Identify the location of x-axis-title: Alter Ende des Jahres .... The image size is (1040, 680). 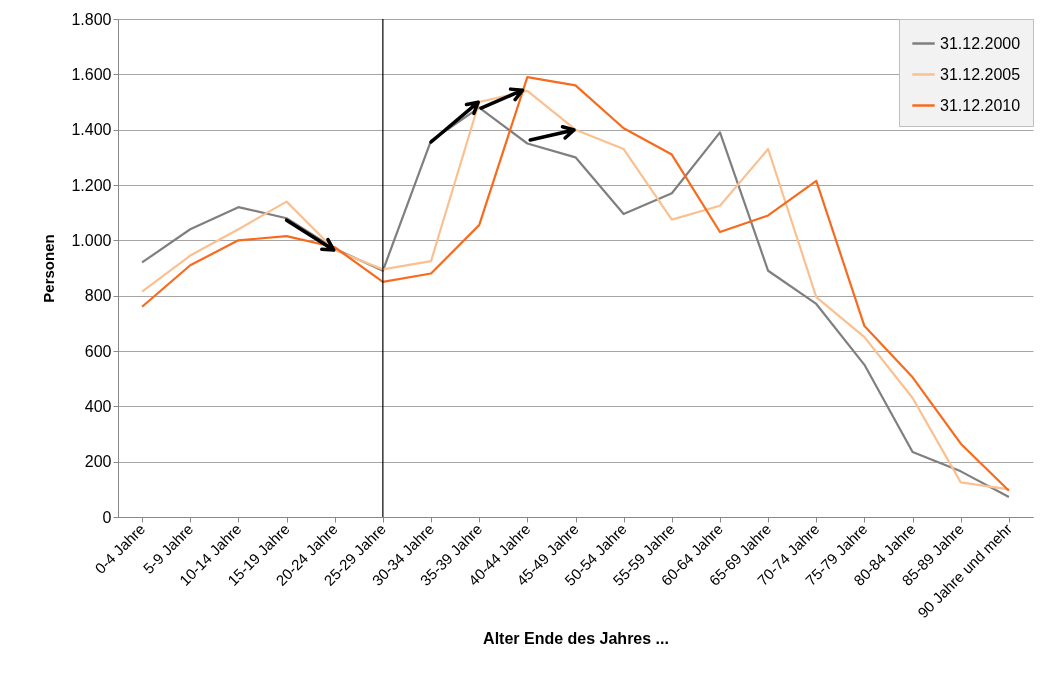
(576, 639).